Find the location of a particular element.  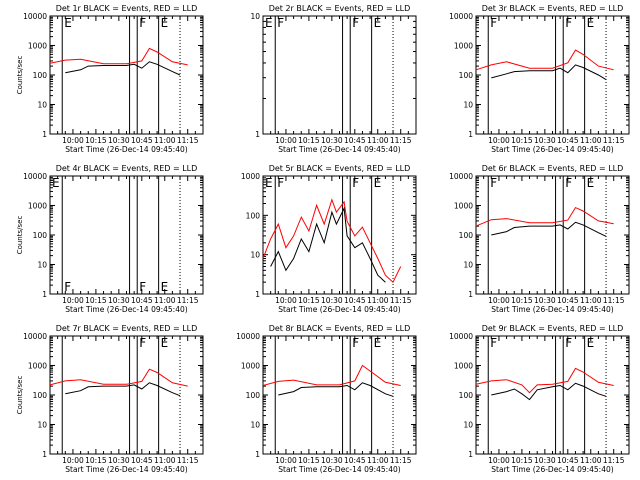

panel-title: Det 7r BLACK = Events, RED = LLD is located at coordinates (127, 328).